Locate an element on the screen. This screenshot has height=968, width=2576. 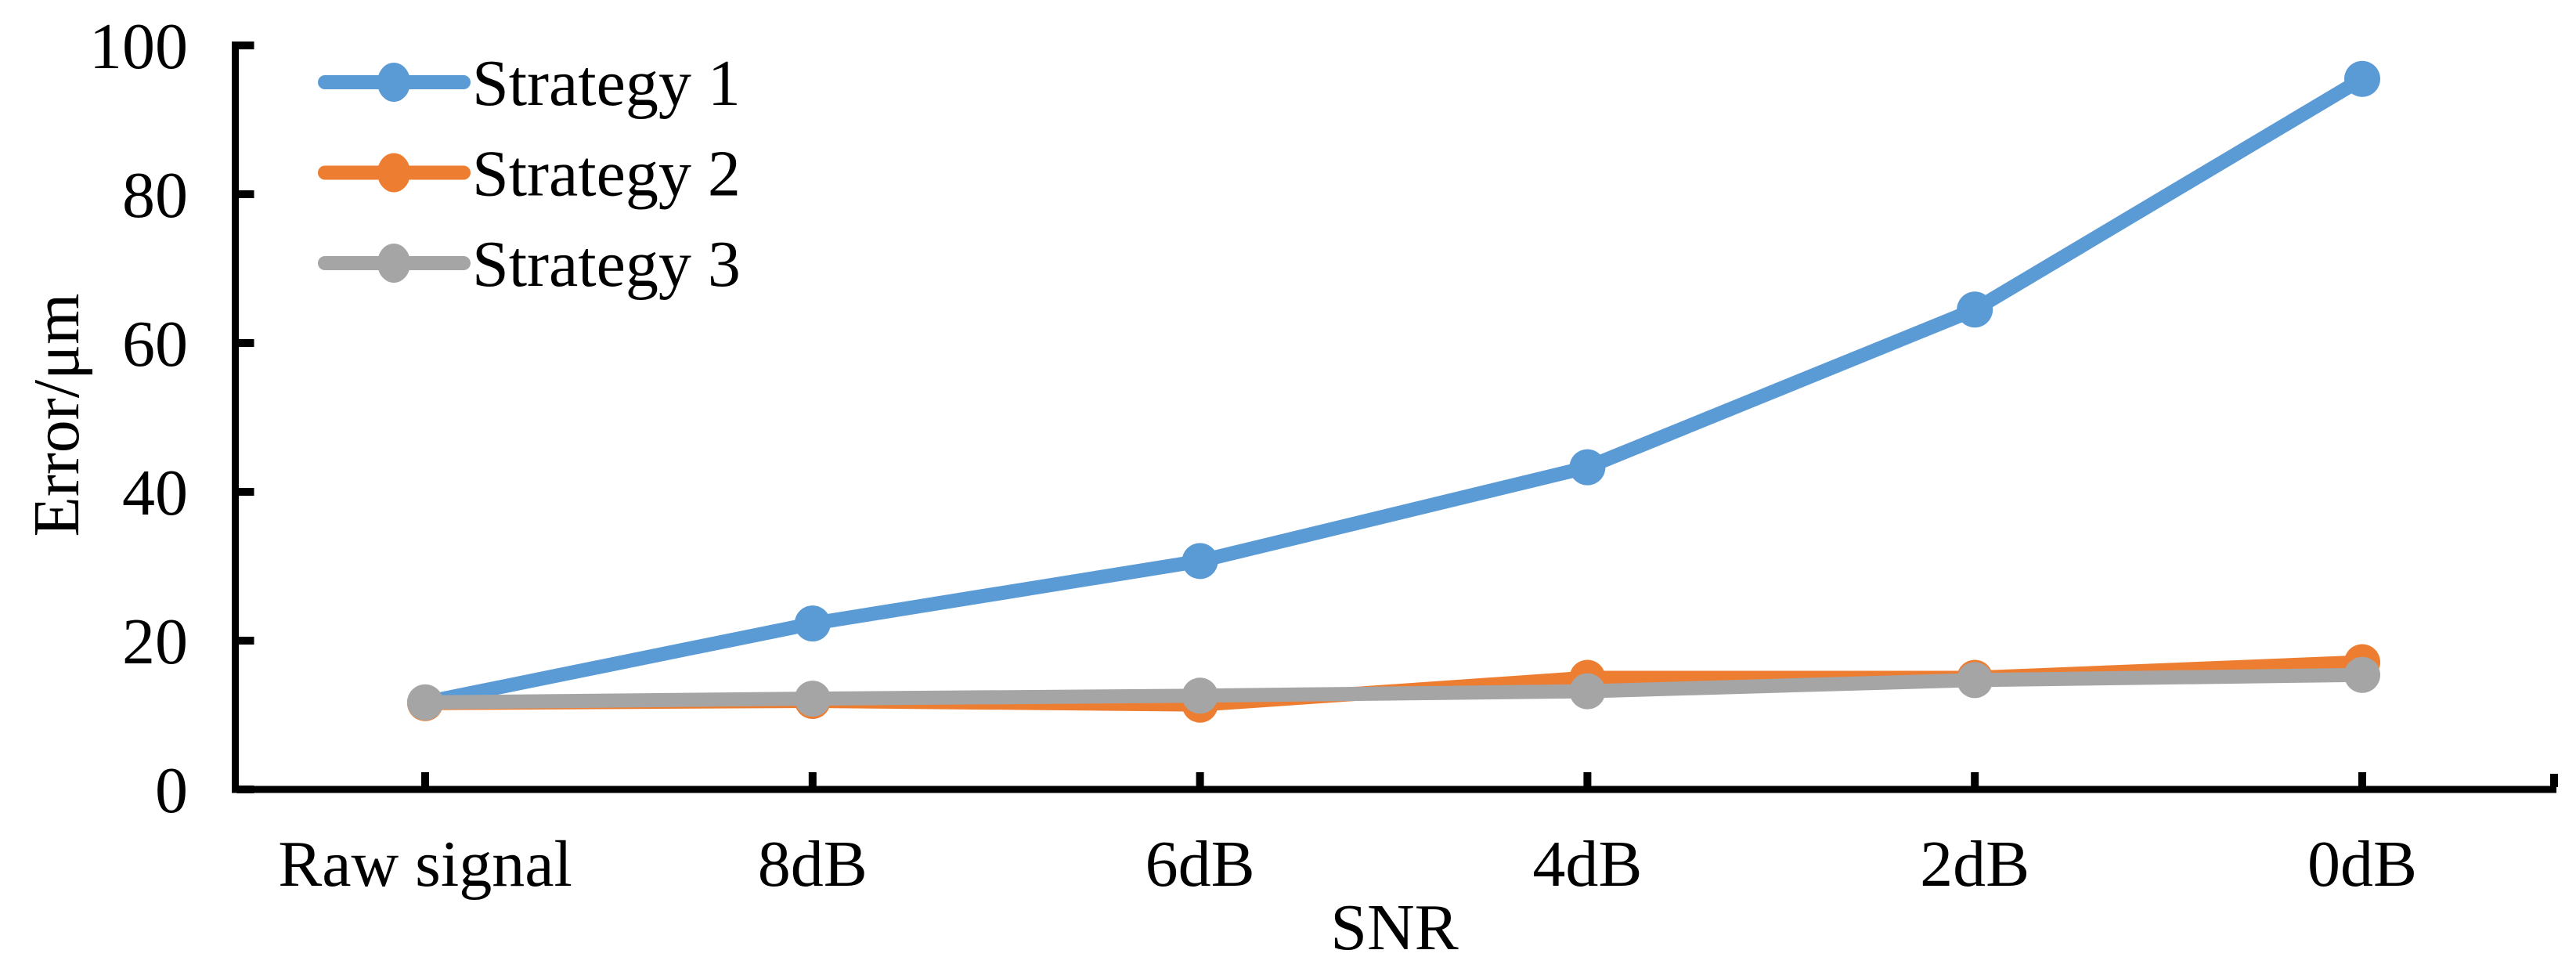
x-axis-category-label: 6dB is located at coordinates (1200, 864).